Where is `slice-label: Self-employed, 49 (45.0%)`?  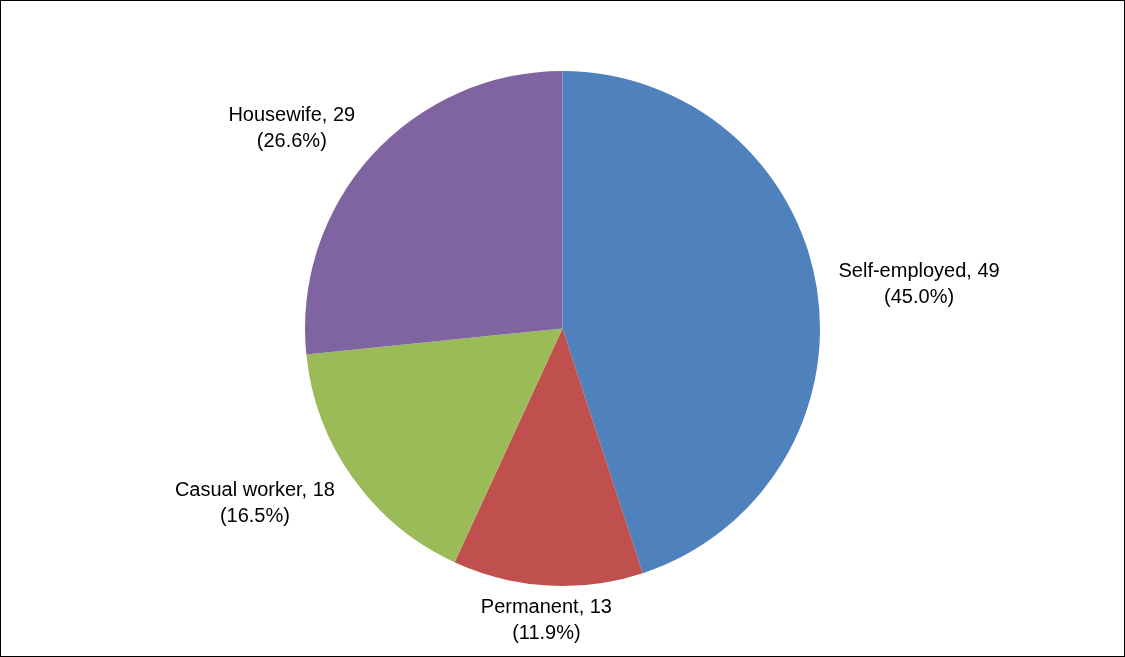
slice-label: Self-employed, 49 (45.0%) is located at coordinates (919, 282).